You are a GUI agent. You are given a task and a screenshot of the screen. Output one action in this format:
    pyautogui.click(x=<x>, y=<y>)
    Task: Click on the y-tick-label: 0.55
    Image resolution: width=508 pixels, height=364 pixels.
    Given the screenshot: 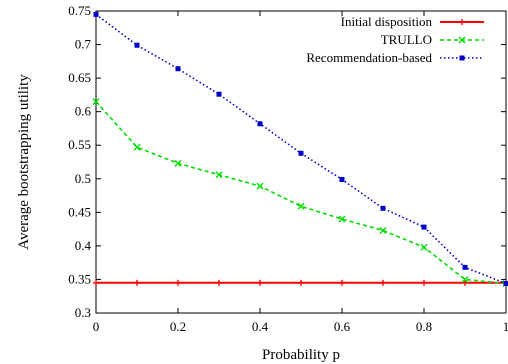 What is the action you would take?
    pyautogui.click(x=79, y=144)
    